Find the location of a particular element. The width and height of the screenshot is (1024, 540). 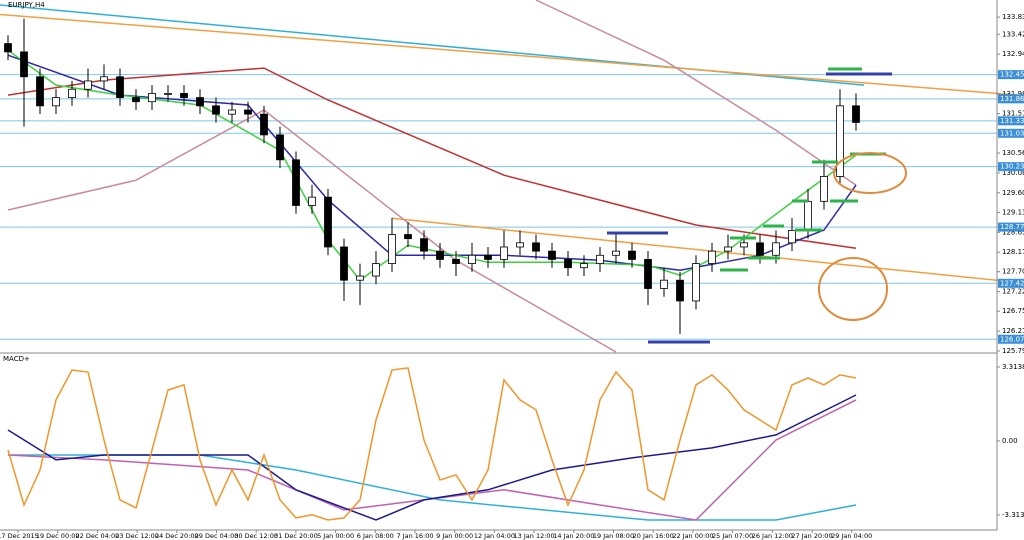

x-tick-label: 27 Jan 20:00 is located at coordinates (811, 536).